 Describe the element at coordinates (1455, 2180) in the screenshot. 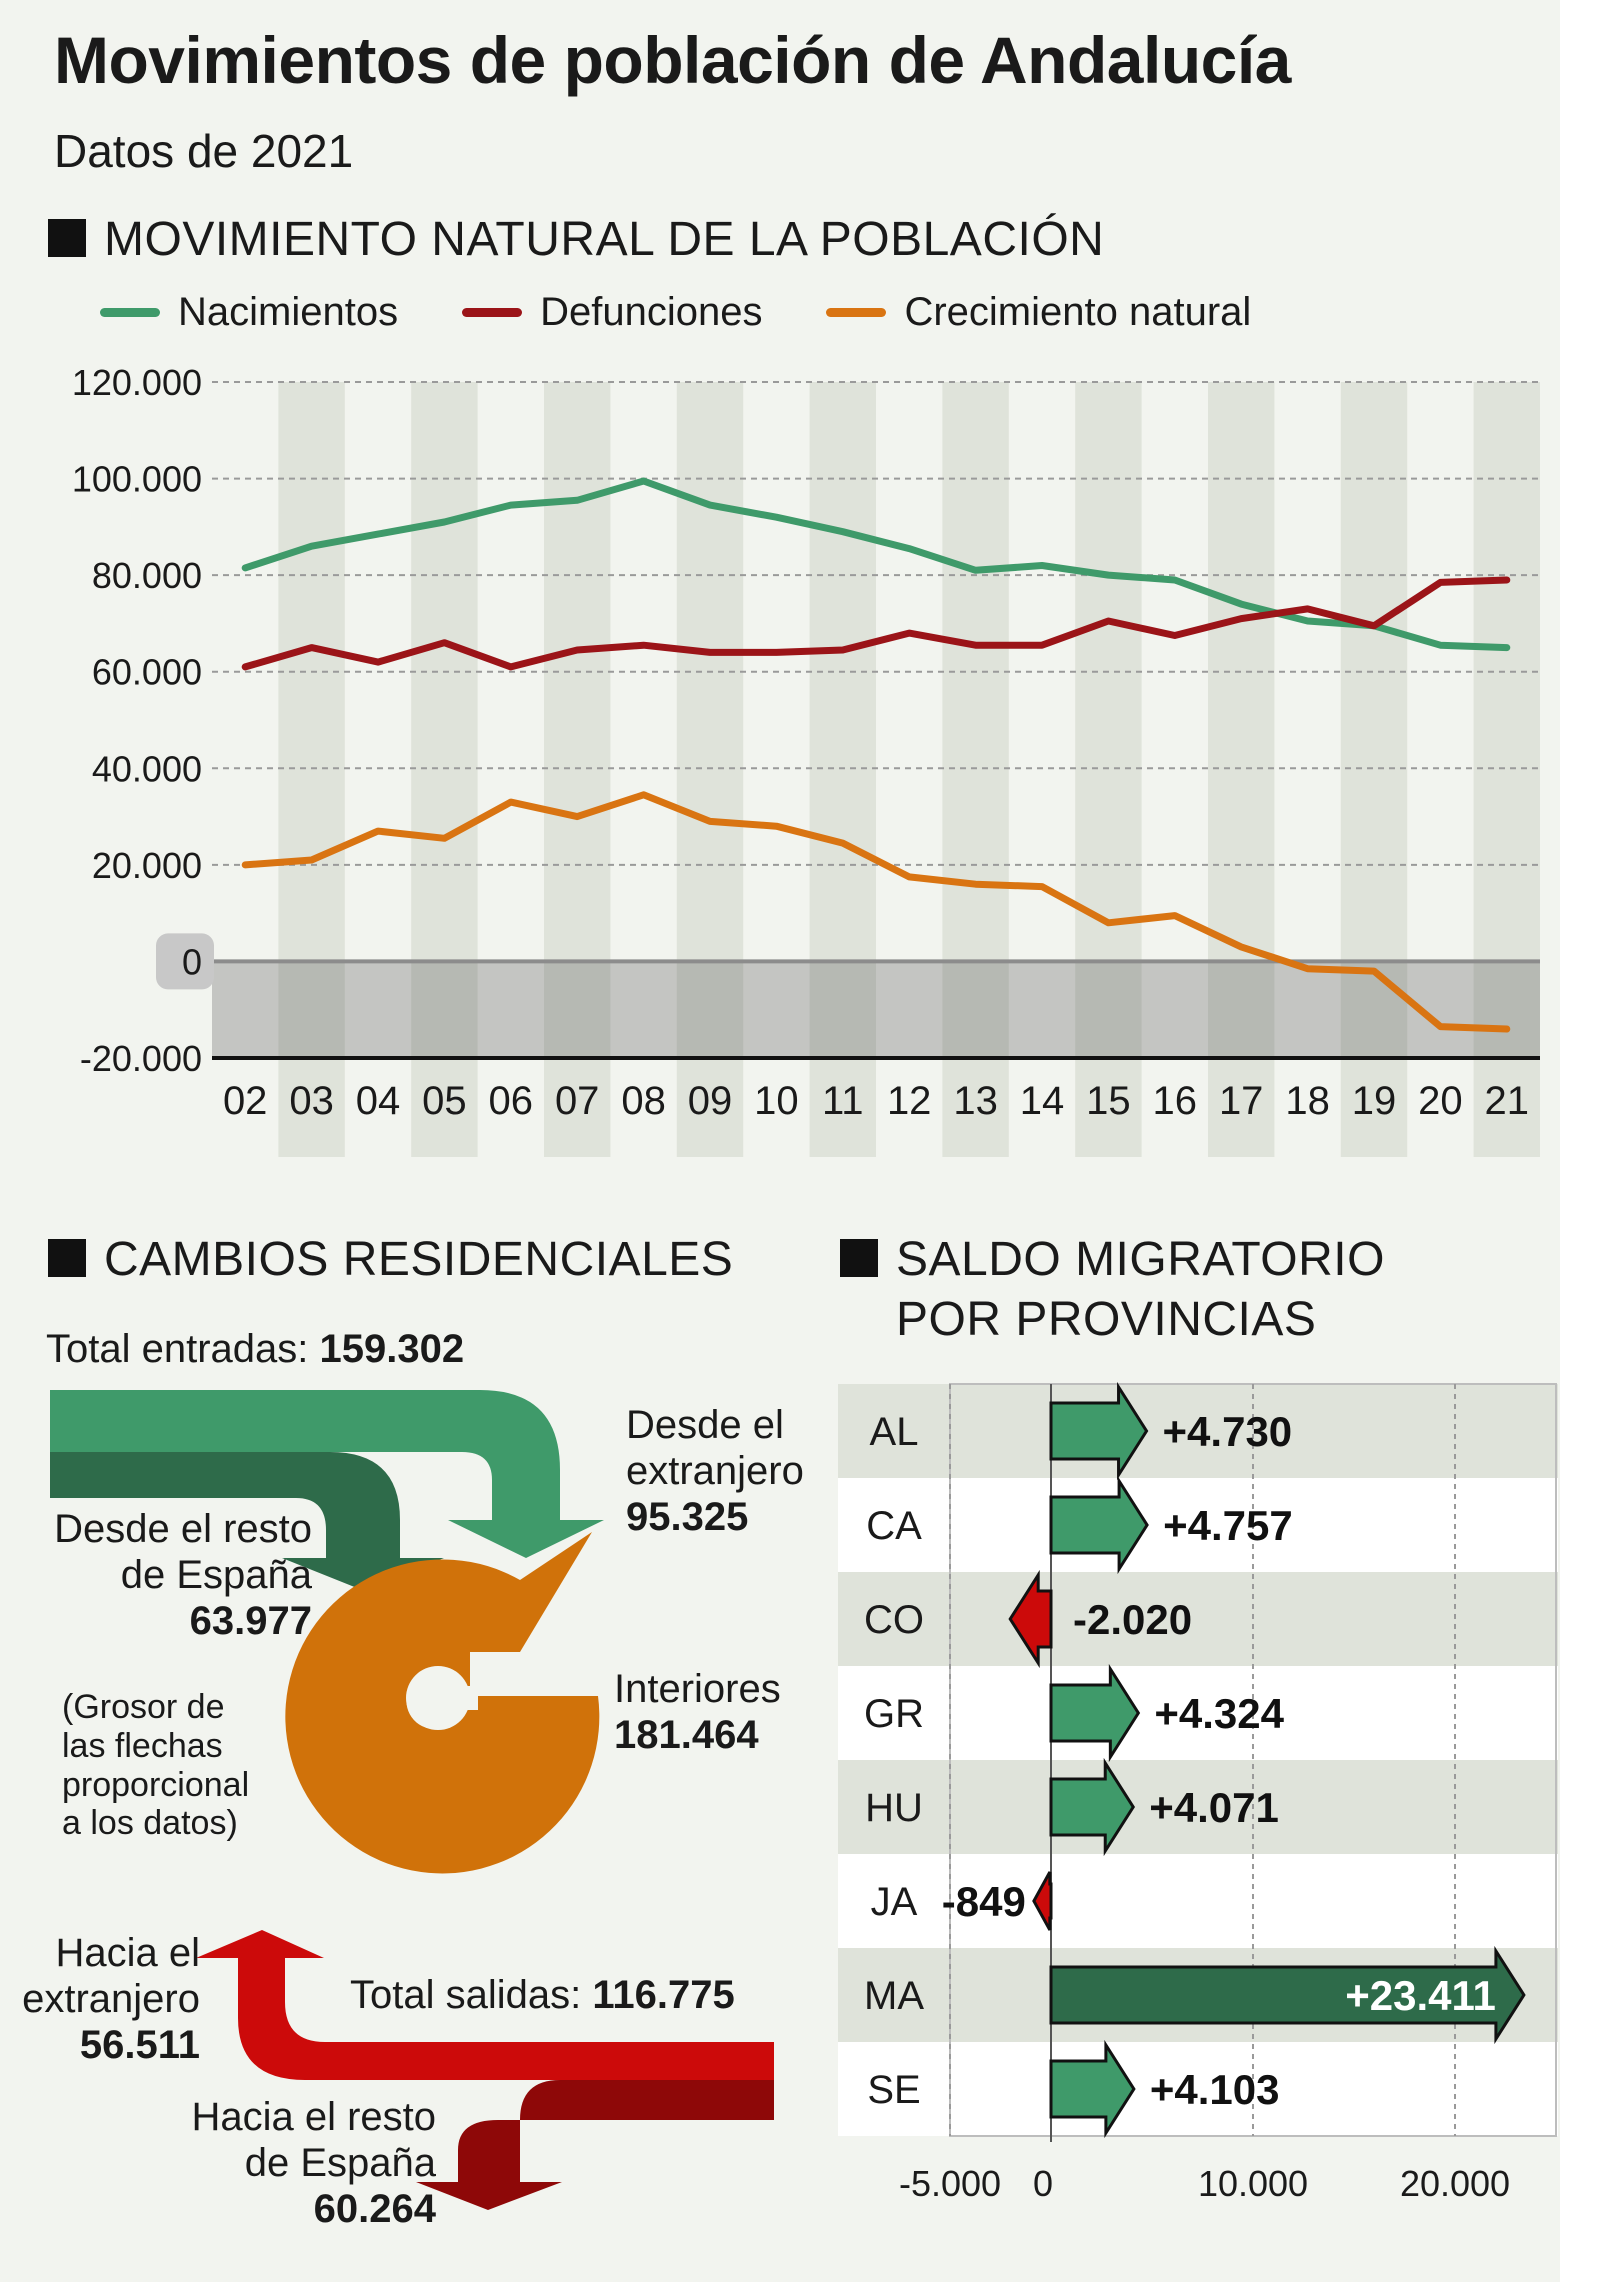

I see `x-tick-label: 20.000` at that location.